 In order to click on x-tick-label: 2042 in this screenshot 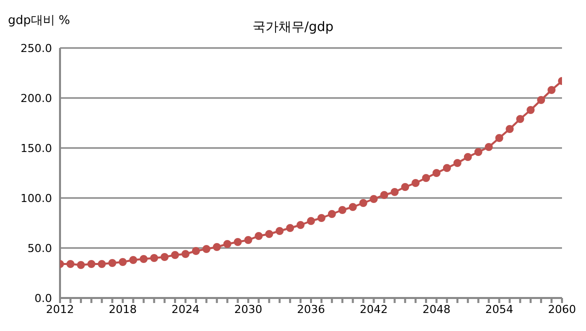, I will do `click(374, 309)`.